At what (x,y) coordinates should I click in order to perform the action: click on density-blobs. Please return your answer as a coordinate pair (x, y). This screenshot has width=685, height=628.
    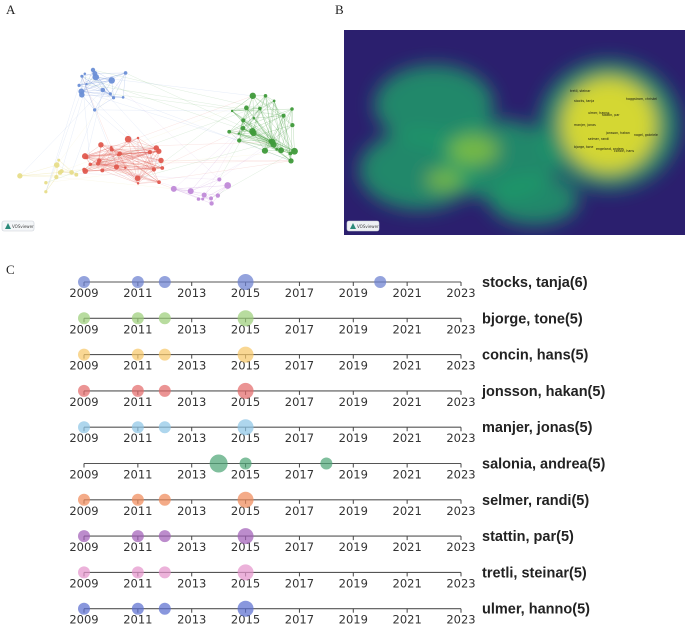
    Looking at the image, I should click on (519, 142).